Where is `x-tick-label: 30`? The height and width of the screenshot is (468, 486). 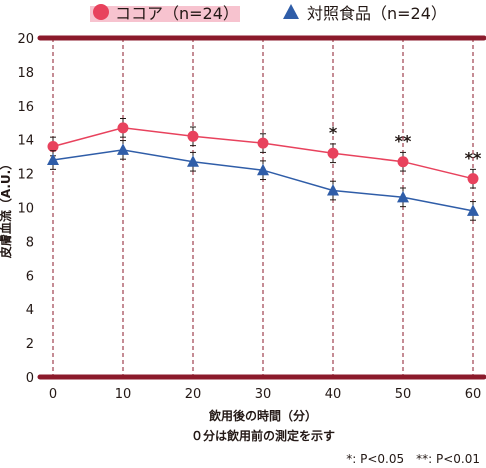 x-tick-label: 30 is located at coordinates (263, 394).